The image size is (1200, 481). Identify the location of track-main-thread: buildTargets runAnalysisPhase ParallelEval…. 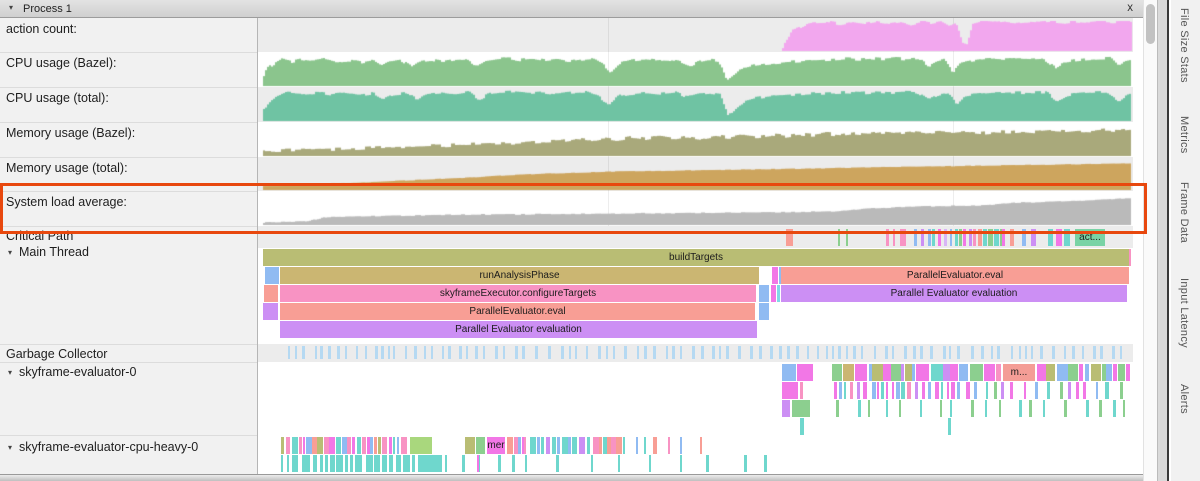
(695, 296).